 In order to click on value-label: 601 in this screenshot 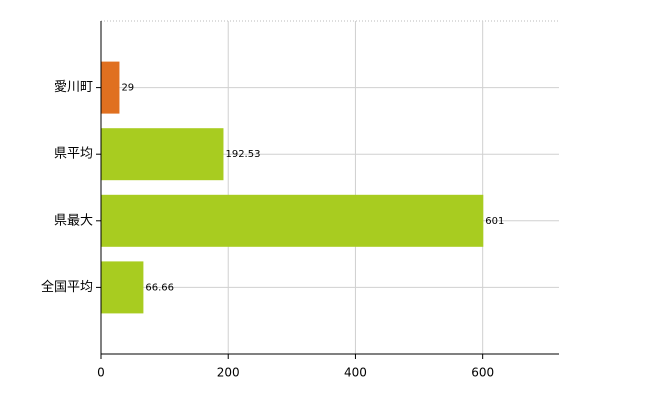, I will do `click(494, 221)`.